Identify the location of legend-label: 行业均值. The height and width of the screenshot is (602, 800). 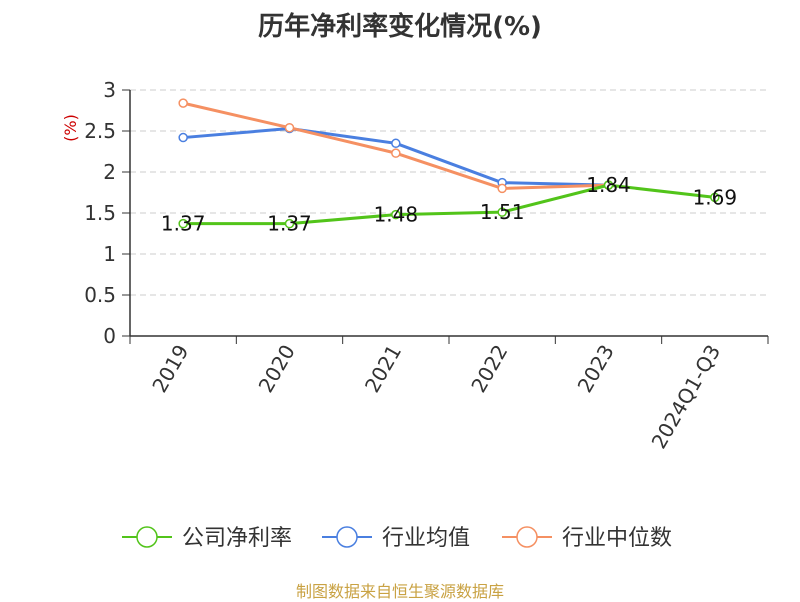
(426, 538).